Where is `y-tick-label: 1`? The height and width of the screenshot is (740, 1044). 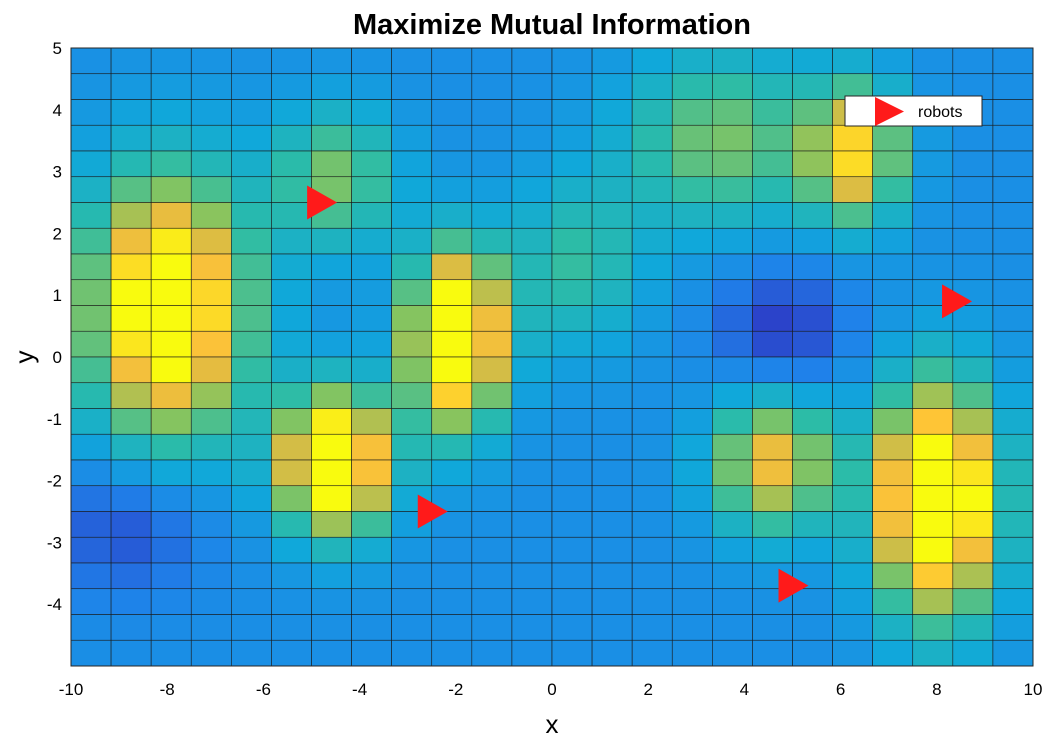 y-tick-label: 1 is located at coordinates (57, 295).